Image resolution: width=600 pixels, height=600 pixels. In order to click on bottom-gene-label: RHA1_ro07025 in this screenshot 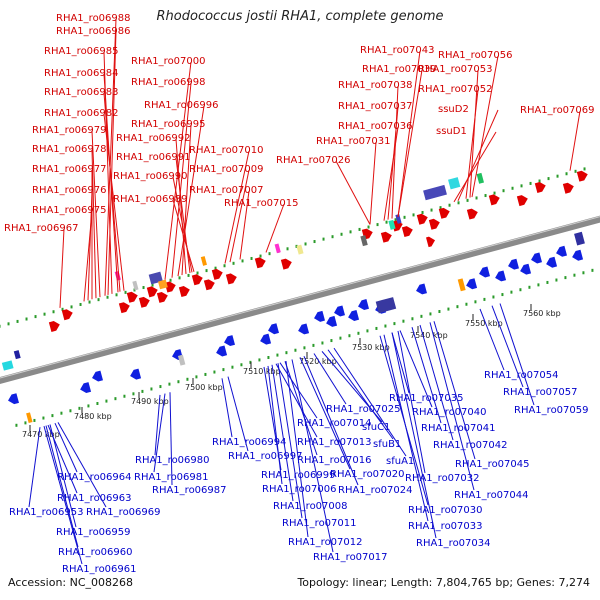, I will do `click(363, 409)`.